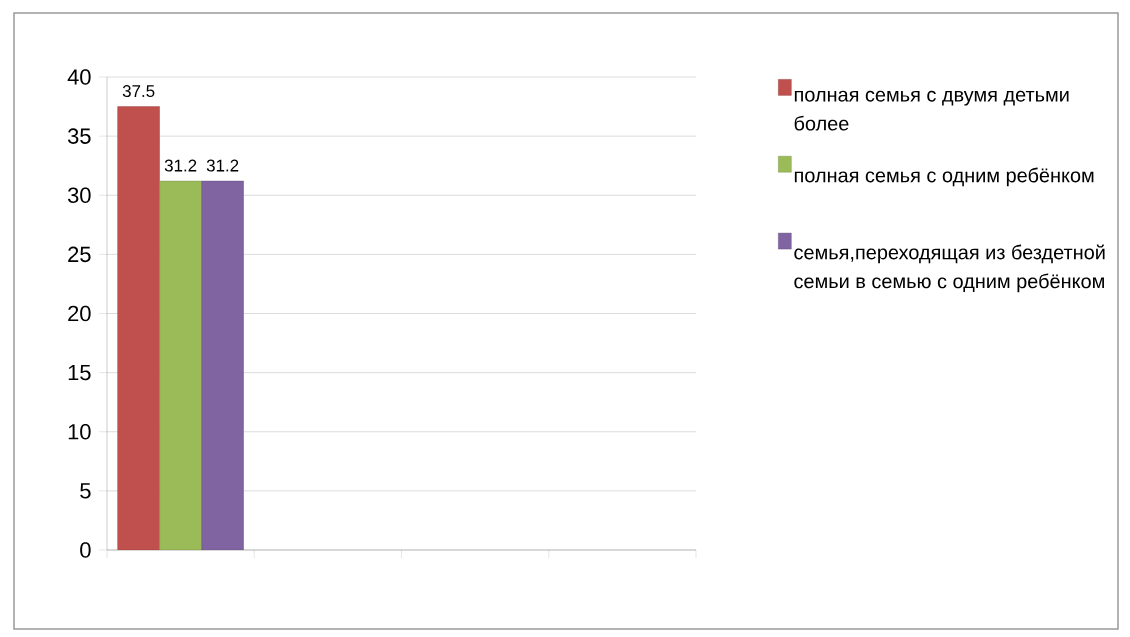  Describe the element at coordinates (79, 313) in the screenshot. I see `y-tick-label: 20` at that location.